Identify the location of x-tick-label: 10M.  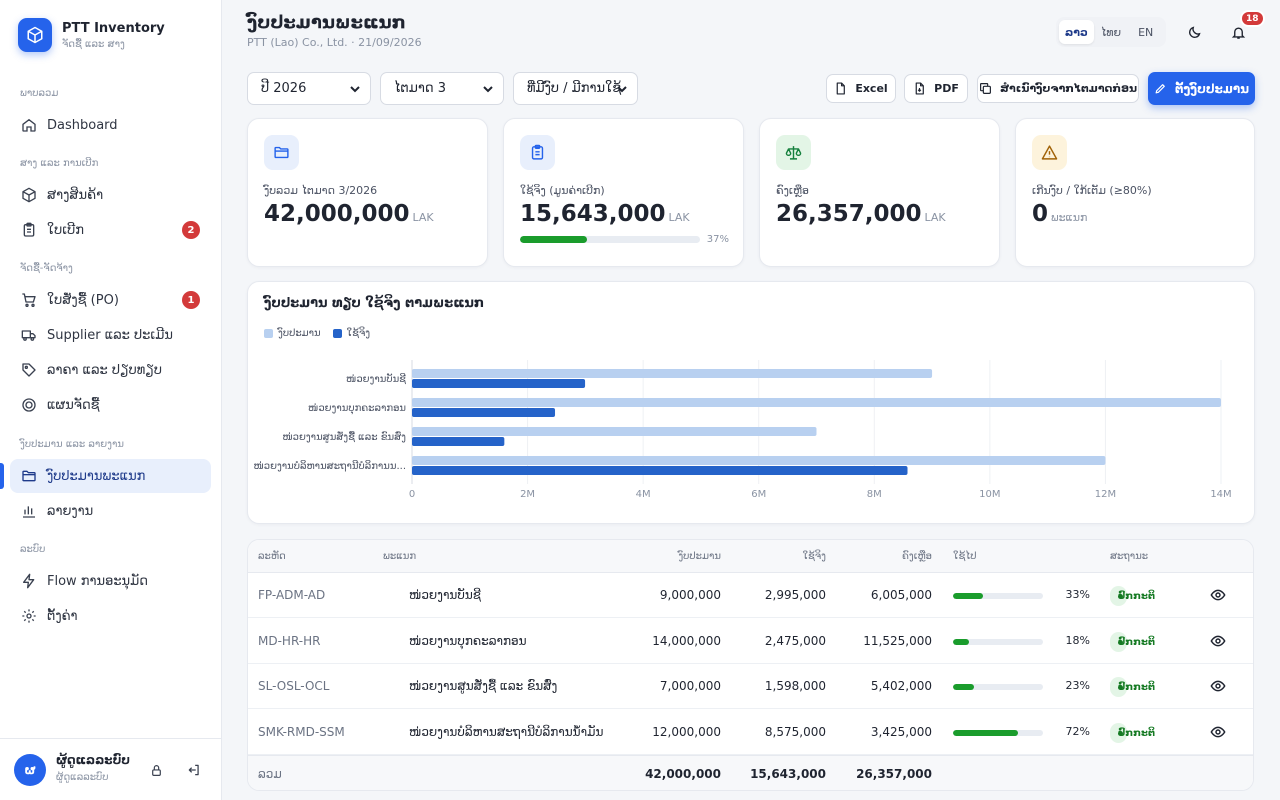
(989, 494).